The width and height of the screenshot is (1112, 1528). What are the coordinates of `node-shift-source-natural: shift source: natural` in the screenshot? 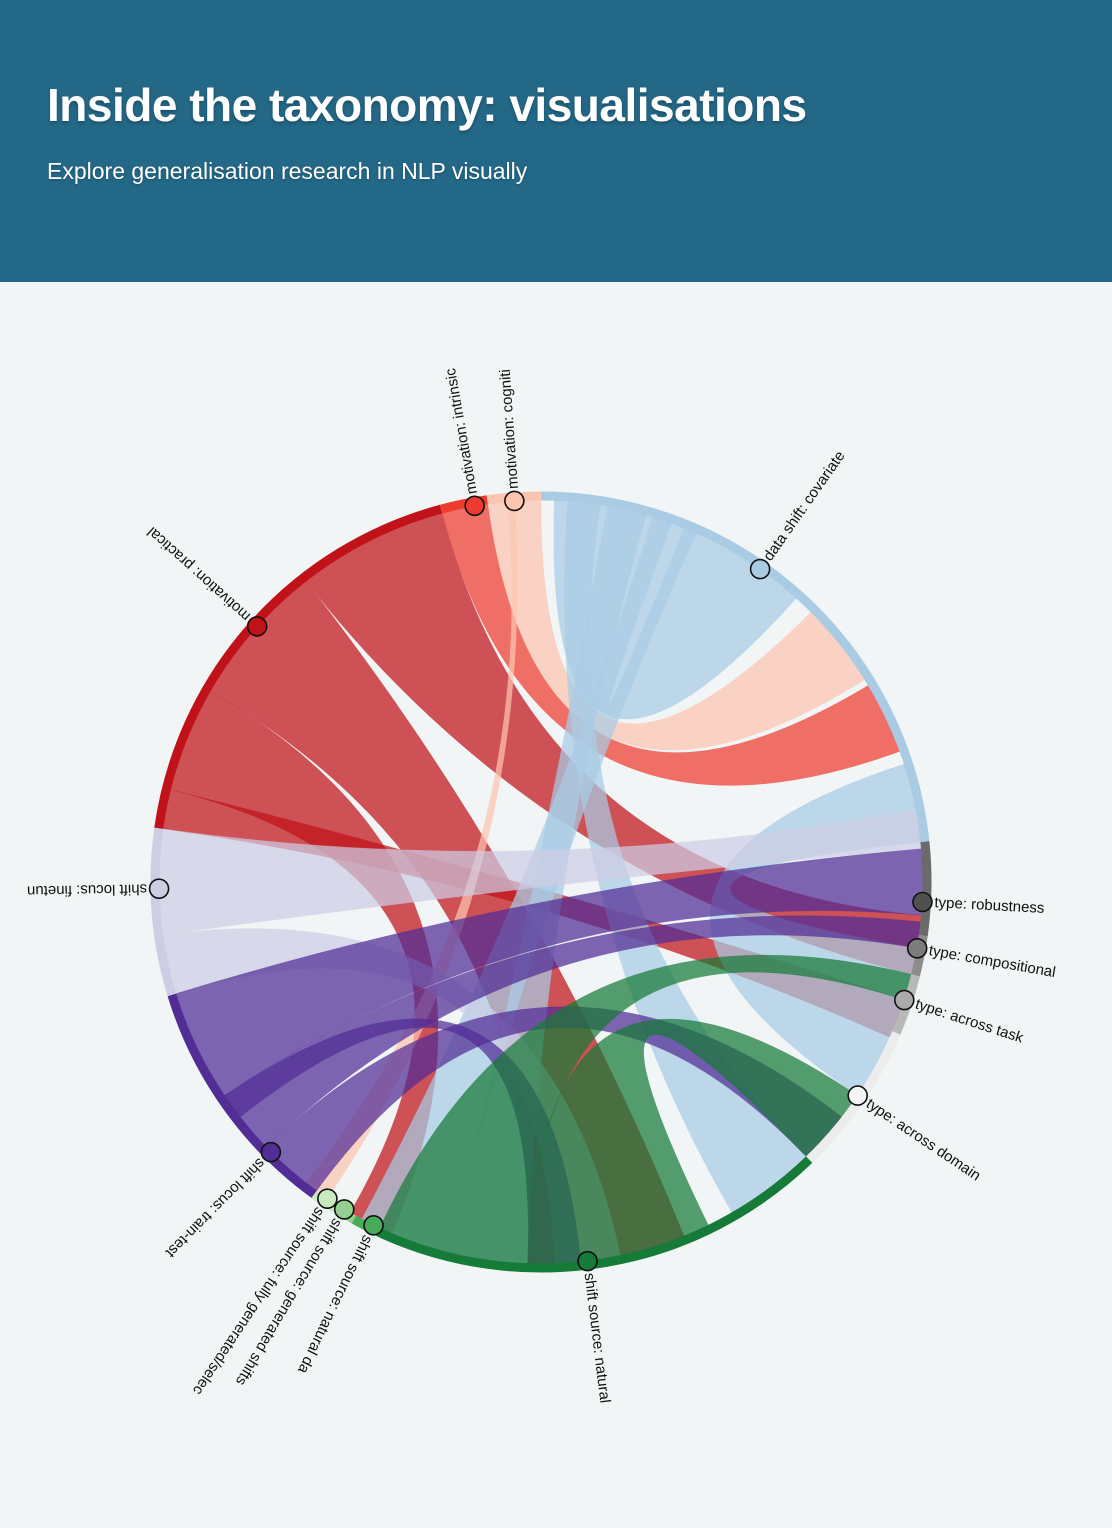 It's located at (595, 1327).